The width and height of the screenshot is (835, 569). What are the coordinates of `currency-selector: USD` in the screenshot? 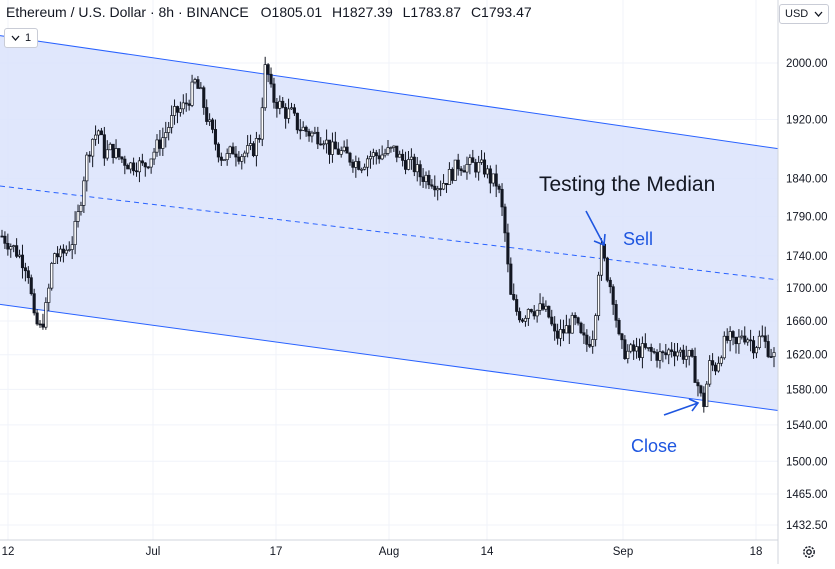 It's located at (804, 14).